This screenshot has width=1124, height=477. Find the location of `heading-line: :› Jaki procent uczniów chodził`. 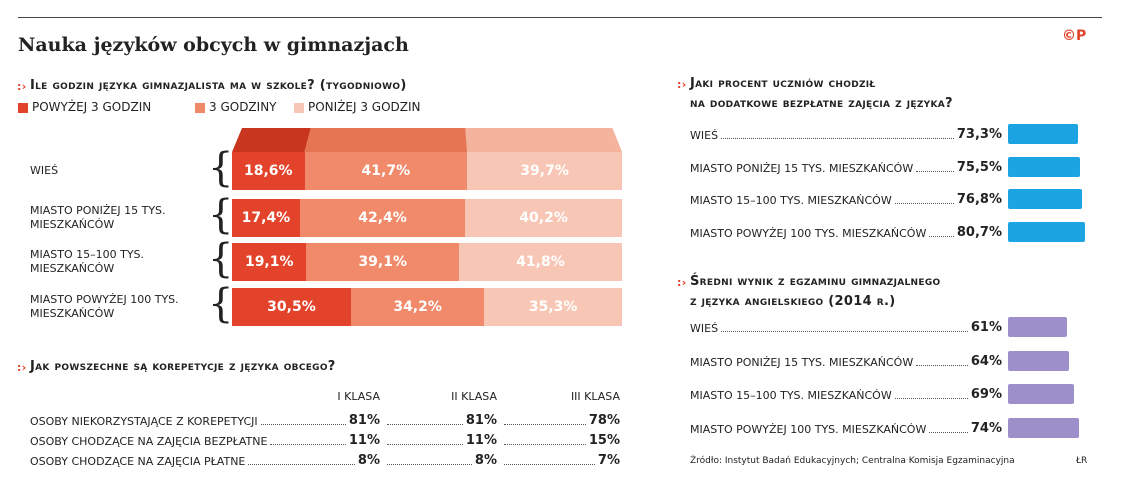

heading-line: :› Jaki procent uczniów chodził is located at coordinates (776, 83).